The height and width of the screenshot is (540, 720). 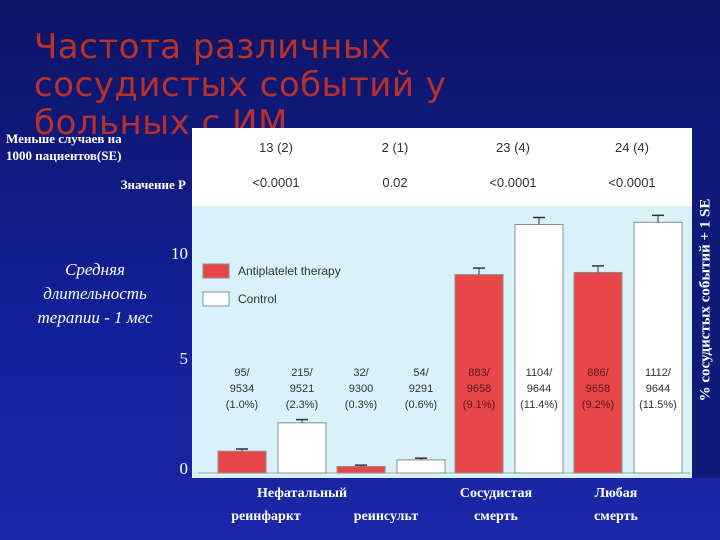 What do you see at coordinates (179, 253) in the screenshot?
I see `y-tick-label: 10` at bounding box center [179, 253].